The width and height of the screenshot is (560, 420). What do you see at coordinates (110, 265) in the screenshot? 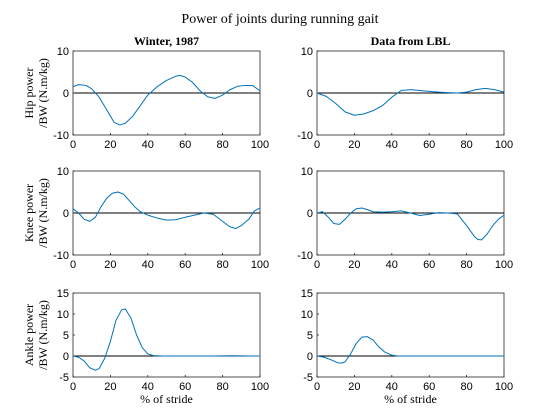
I see `panel-r2-c1-xtick-label-1: 20` at bounding box center [110, 265].